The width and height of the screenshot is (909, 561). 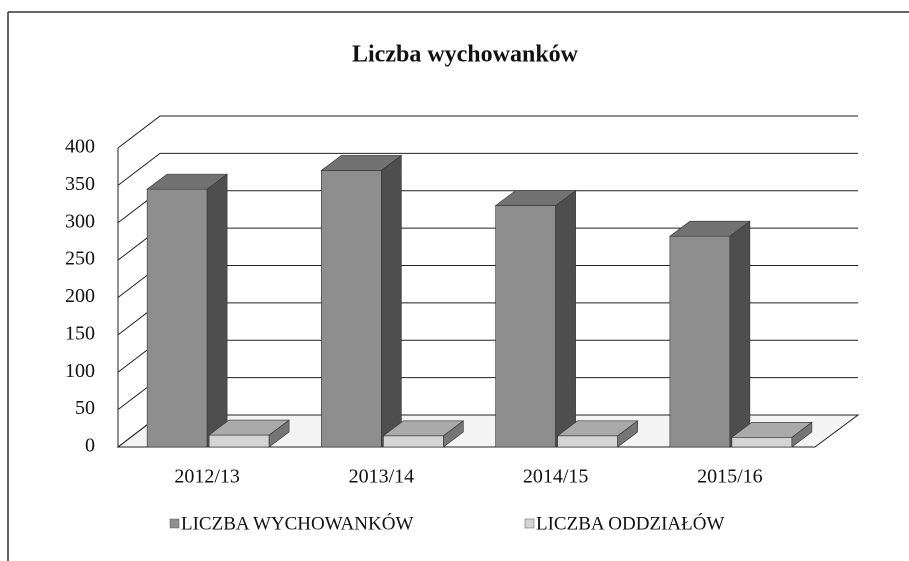 What do you see at coordinates (556, 477) in the screenshot?
I see `x-tick-label: 2014/15` at bounding box center [556, 477].